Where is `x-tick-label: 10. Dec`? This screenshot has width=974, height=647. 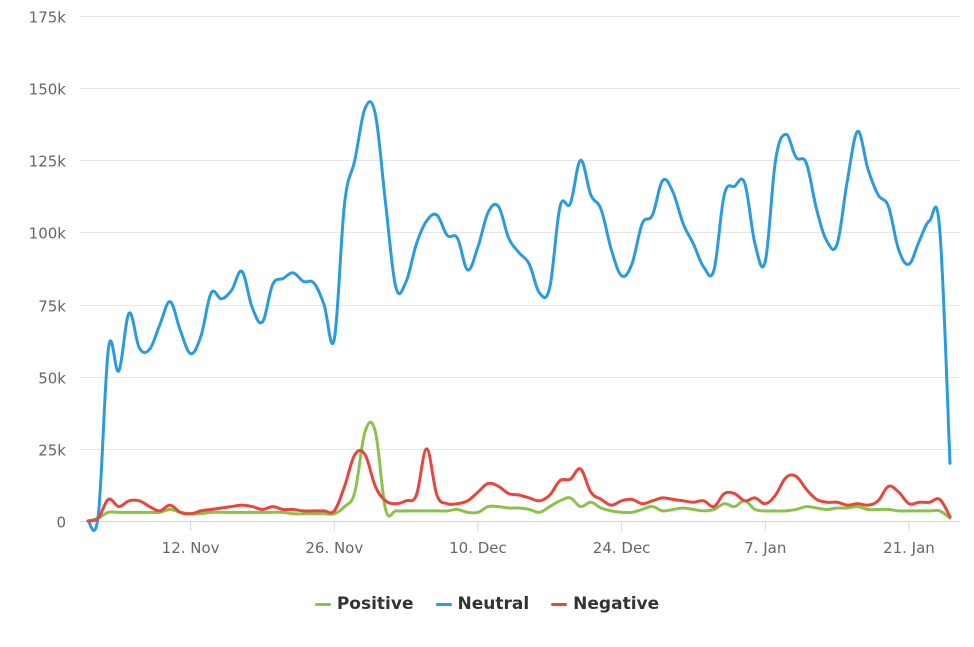
x-tick-label: 10. Dec is located at coordinates (478, 548).